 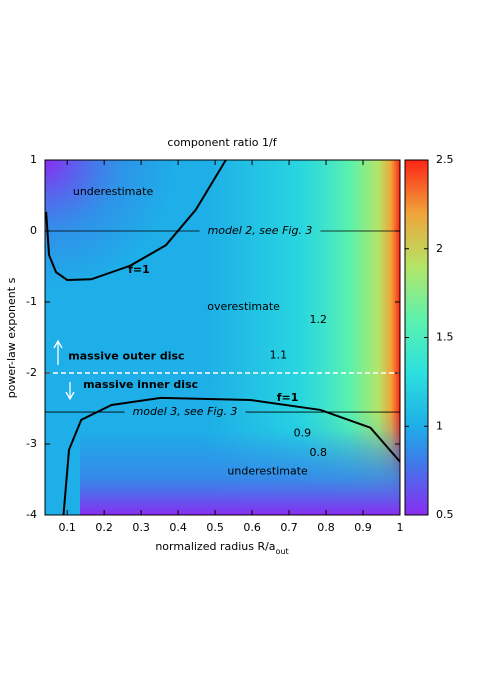 What do you see at coordinates (243, 306) in the screenshot?
I see `annotation: overestimate` at bounding box center [243, 306].